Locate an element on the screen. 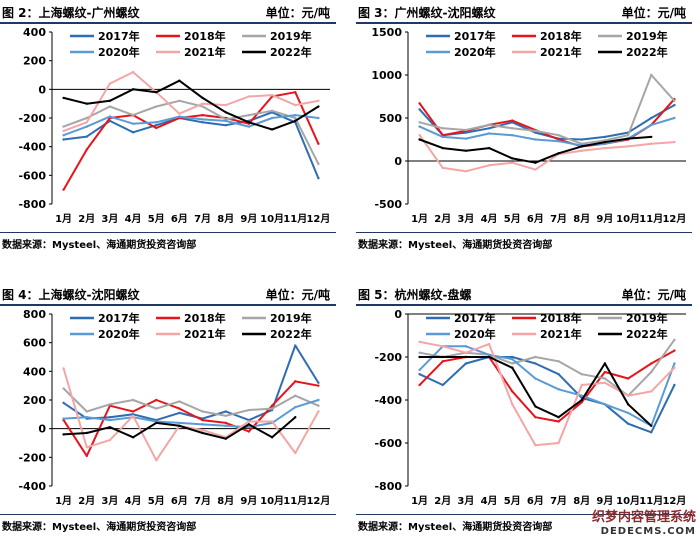  watermark-line1: 织梦内容管理系统 is located at coordinates (643, 517).